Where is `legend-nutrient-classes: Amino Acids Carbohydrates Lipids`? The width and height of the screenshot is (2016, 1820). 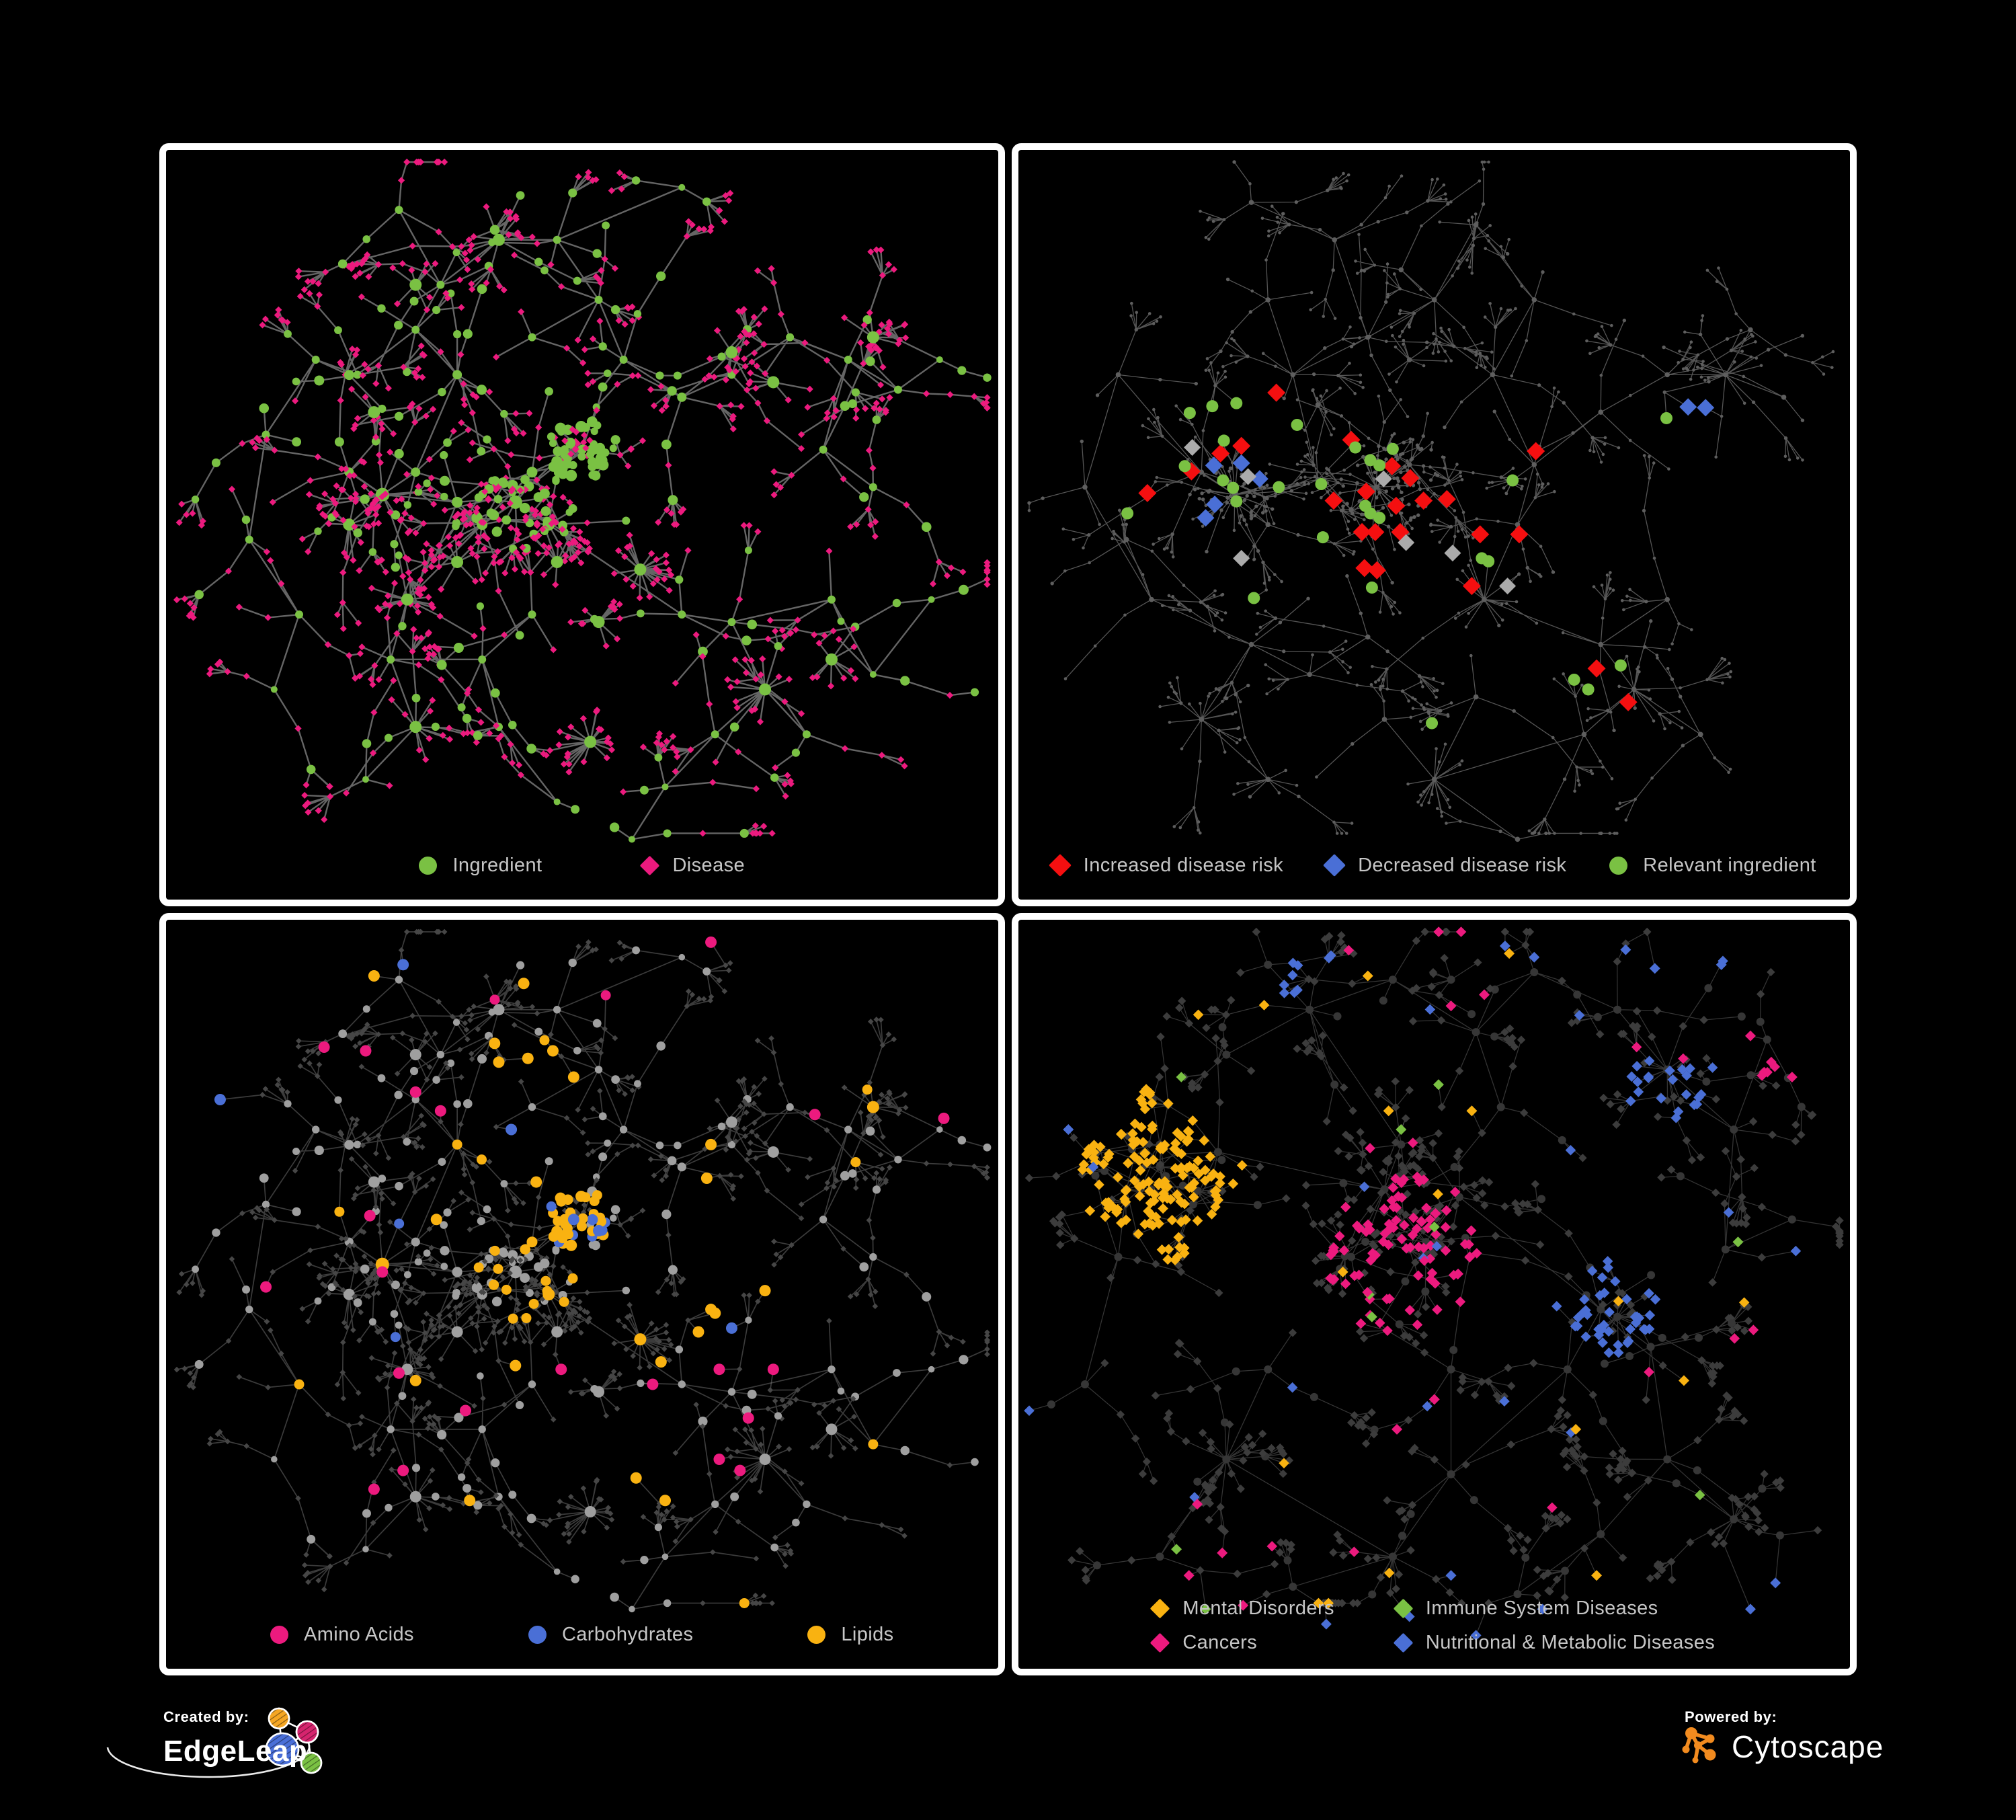
legend-nutrient-classes: Amino Acids Carbohydrates Lipids is located at coordinates (582, 1635).